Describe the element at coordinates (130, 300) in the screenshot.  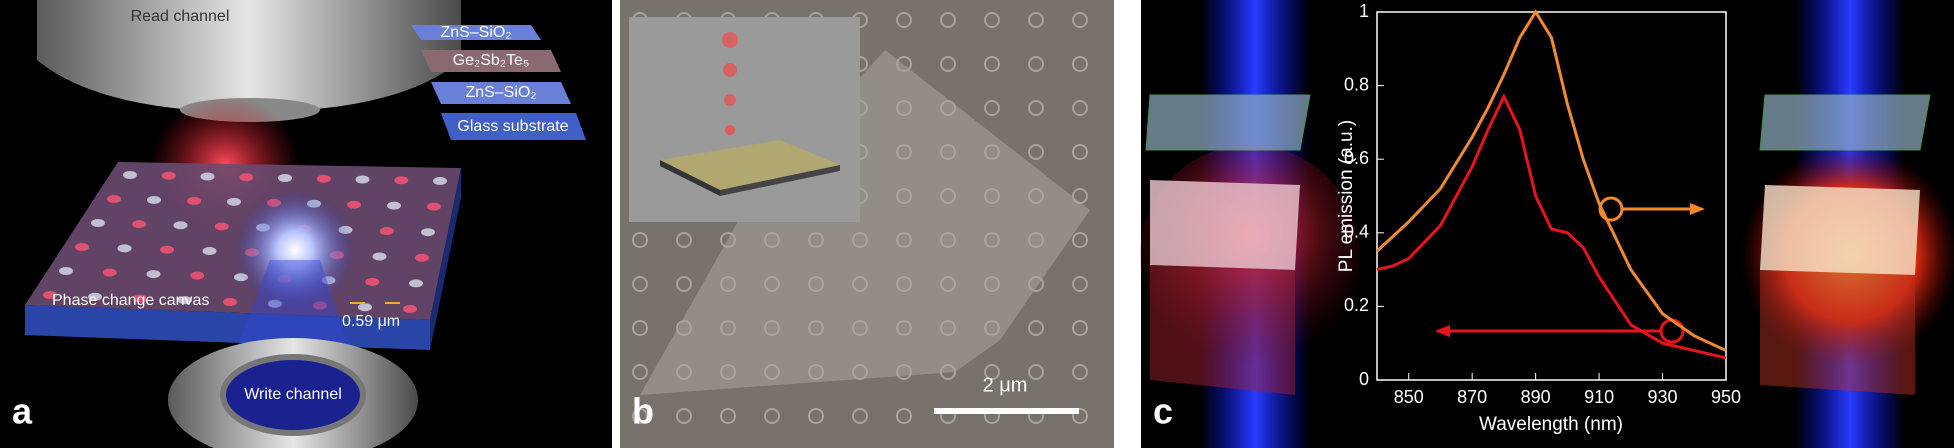
I see `canvas-label: Phase change canvas` at that location.